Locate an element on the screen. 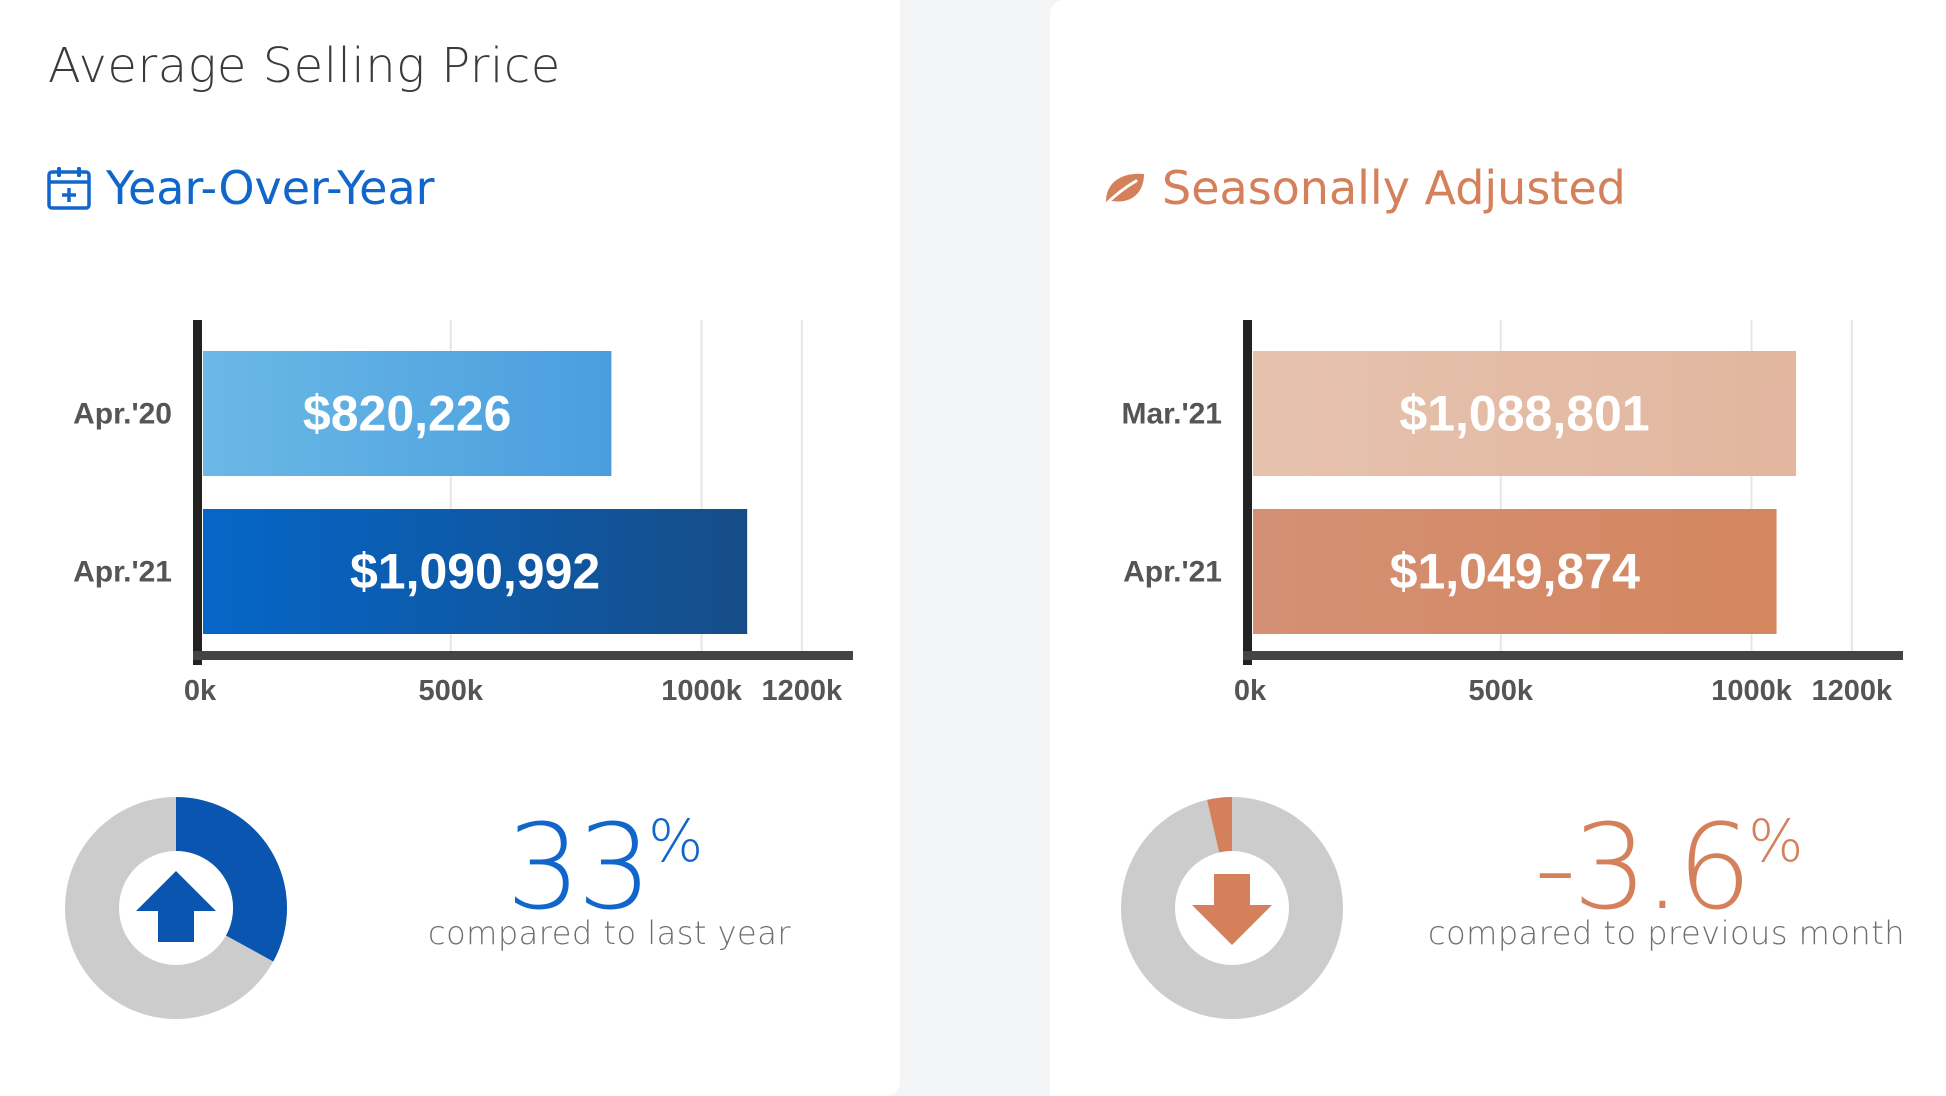 This screenshot has width=1946, height=1096. yoy-tick-label: 1000k is located at coordinates (702, 691).